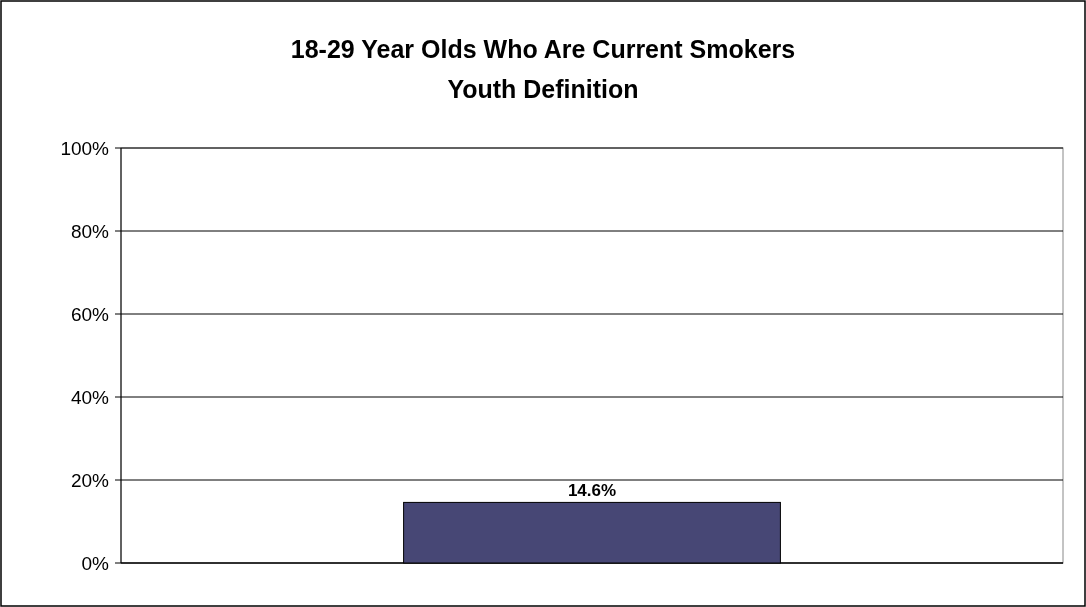  Describe the element at coordinates (90, 480) in the screenshot. I see `y-tick-label: 20%` at that location.